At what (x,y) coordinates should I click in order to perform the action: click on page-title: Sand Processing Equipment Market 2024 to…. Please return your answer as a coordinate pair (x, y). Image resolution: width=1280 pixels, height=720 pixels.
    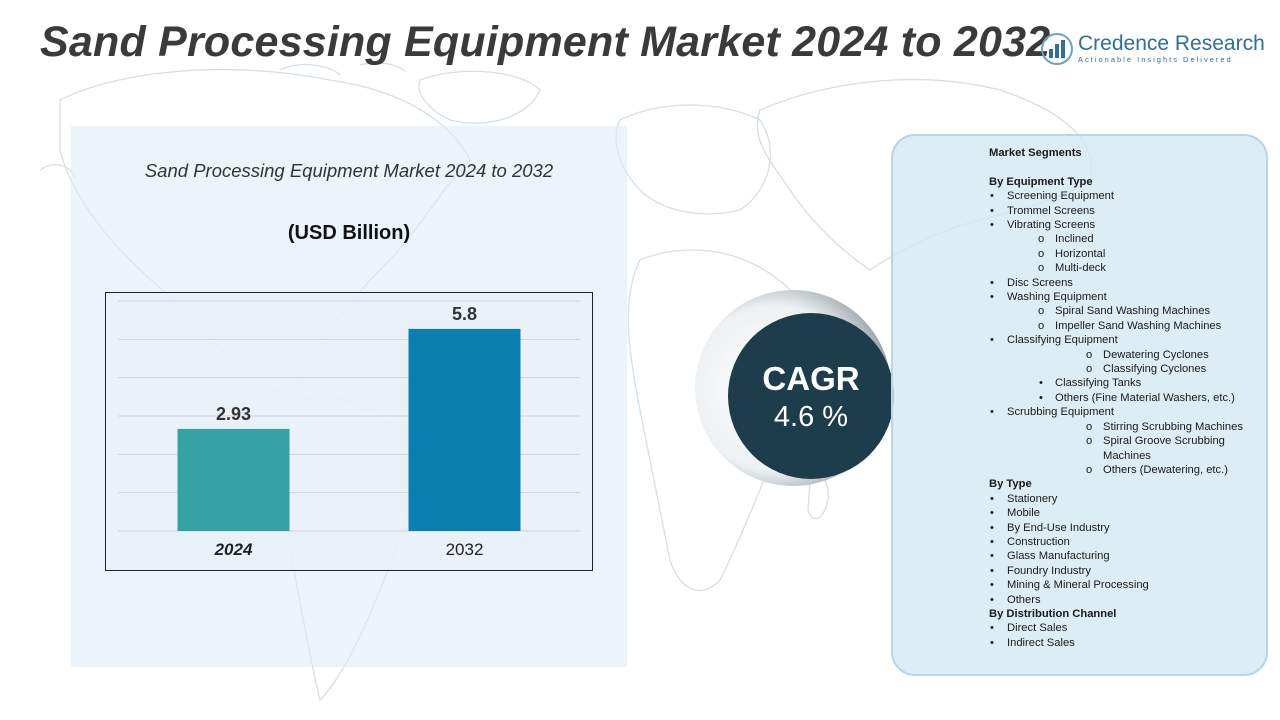
    Looking at the image, I should click on (545, 42).